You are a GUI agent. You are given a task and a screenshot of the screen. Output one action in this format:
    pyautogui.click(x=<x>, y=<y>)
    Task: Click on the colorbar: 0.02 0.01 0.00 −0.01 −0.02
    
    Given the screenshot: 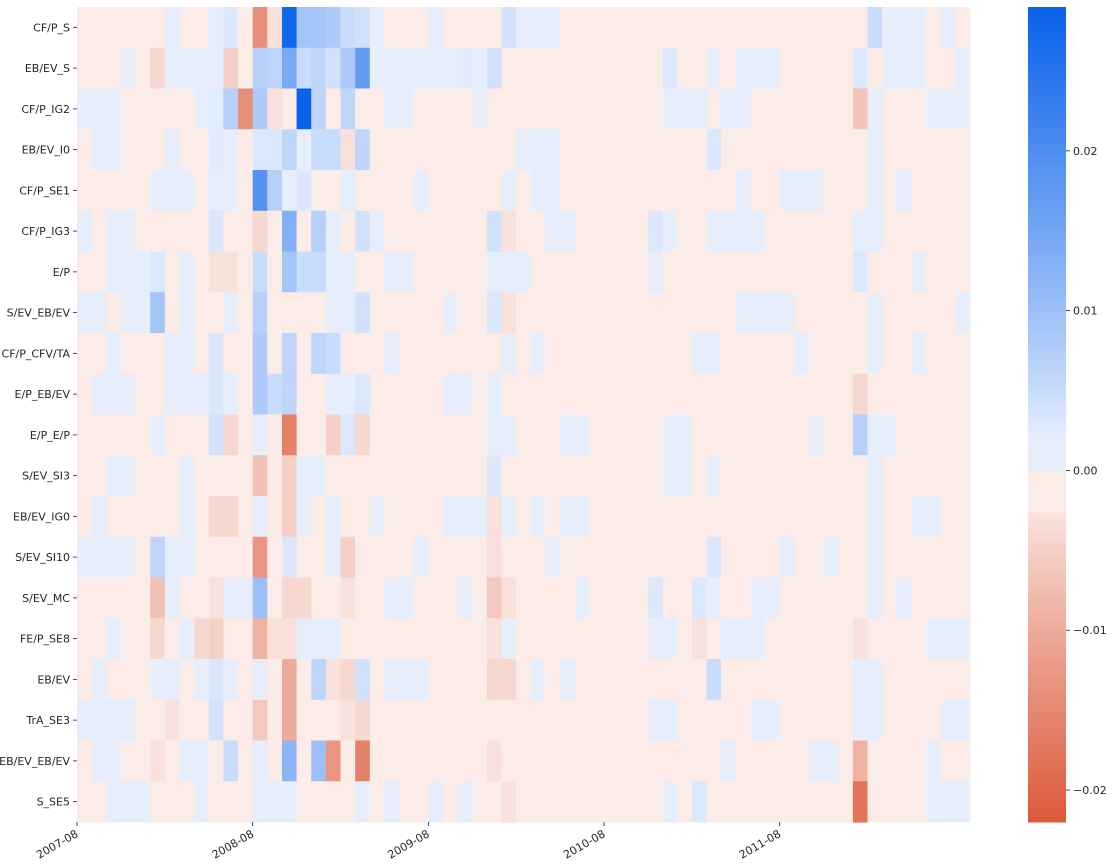 What is the action you would take?
    pyautogui.click(x=1067, y=415)
    